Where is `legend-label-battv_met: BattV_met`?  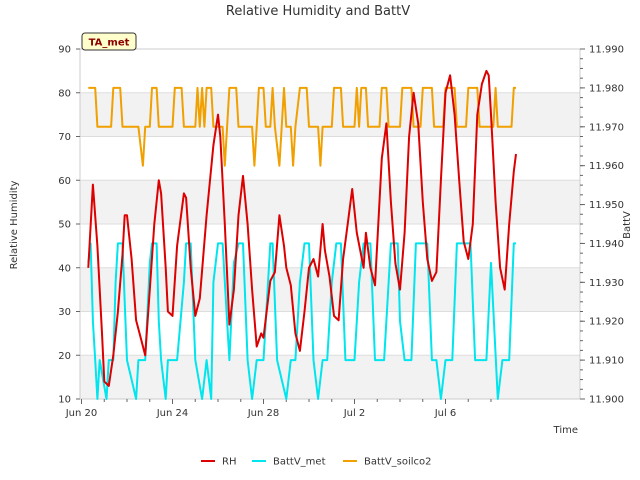 legend-label-battv_met: BattV_met is located at coordinates (299, 462).